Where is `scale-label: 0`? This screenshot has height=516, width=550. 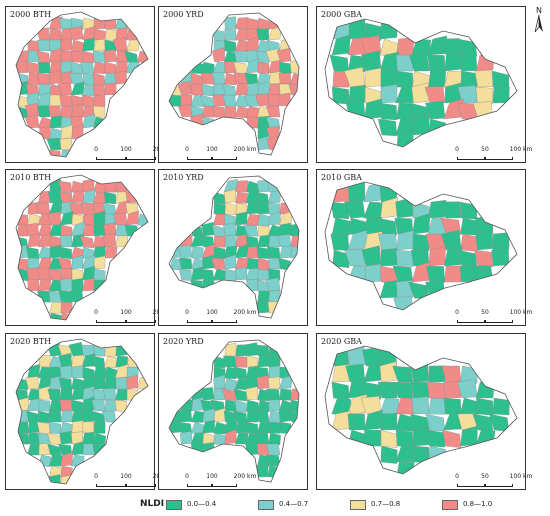
scale-label: 0 is located at coordinates (187, 476).